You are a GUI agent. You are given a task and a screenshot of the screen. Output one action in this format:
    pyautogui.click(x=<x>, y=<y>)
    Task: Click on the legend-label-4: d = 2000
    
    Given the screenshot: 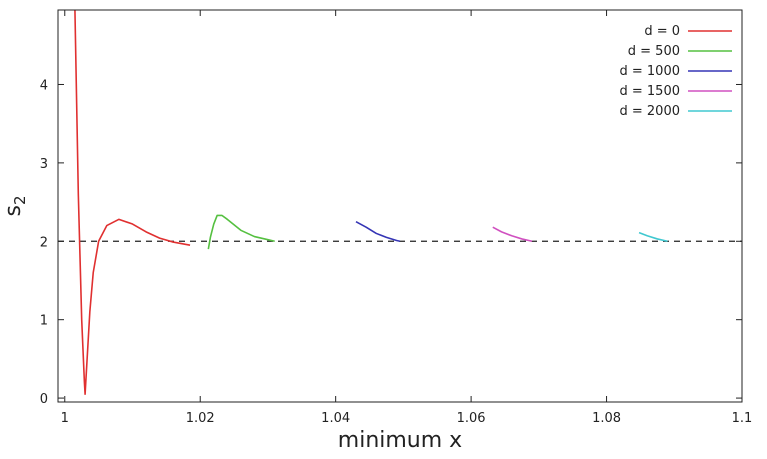 What is the action you would take?
    pyautogui.click(x=650, y=111)
    